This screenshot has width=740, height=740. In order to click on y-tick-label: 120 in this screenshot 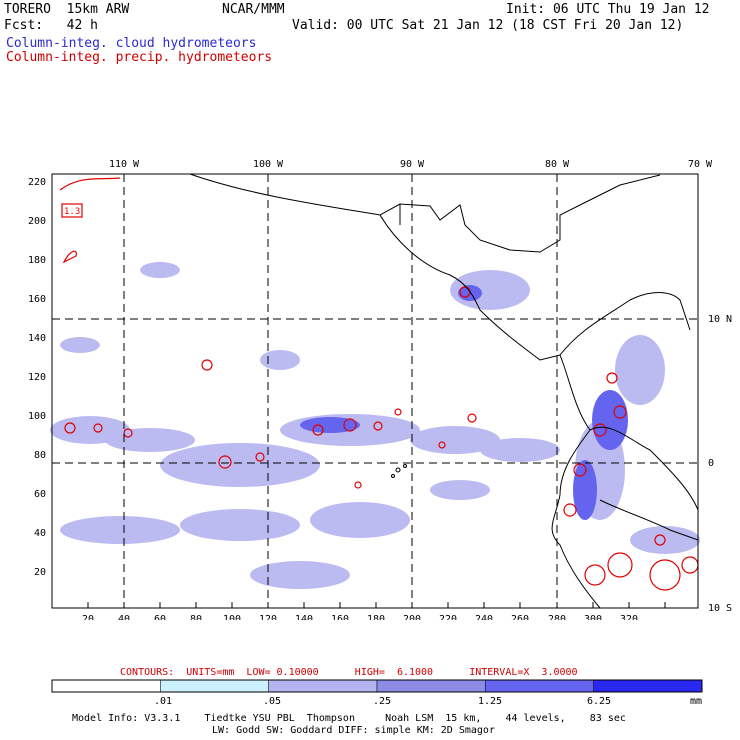, I will do `click(37, 377)`.